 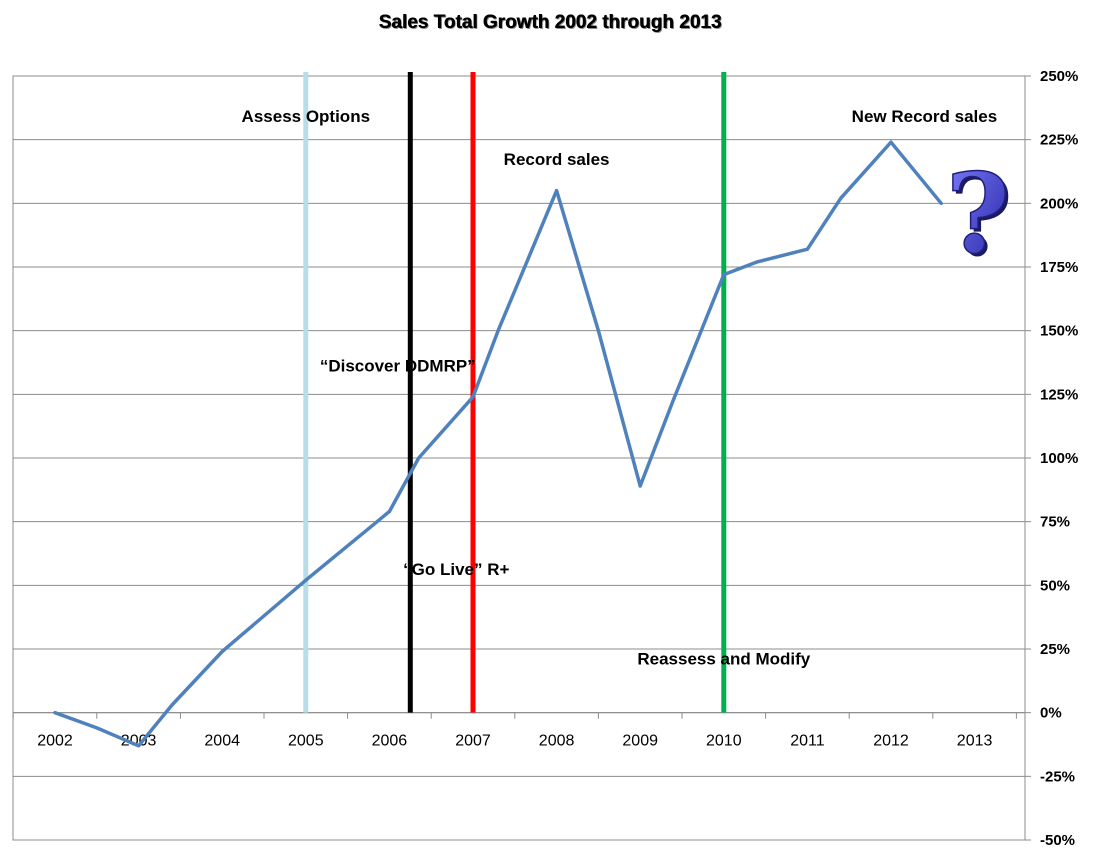 What do you see at coordinates (640, 741) in the screenshot?
I see `x-tick-label: 2009` at bounding box center [640, 741].